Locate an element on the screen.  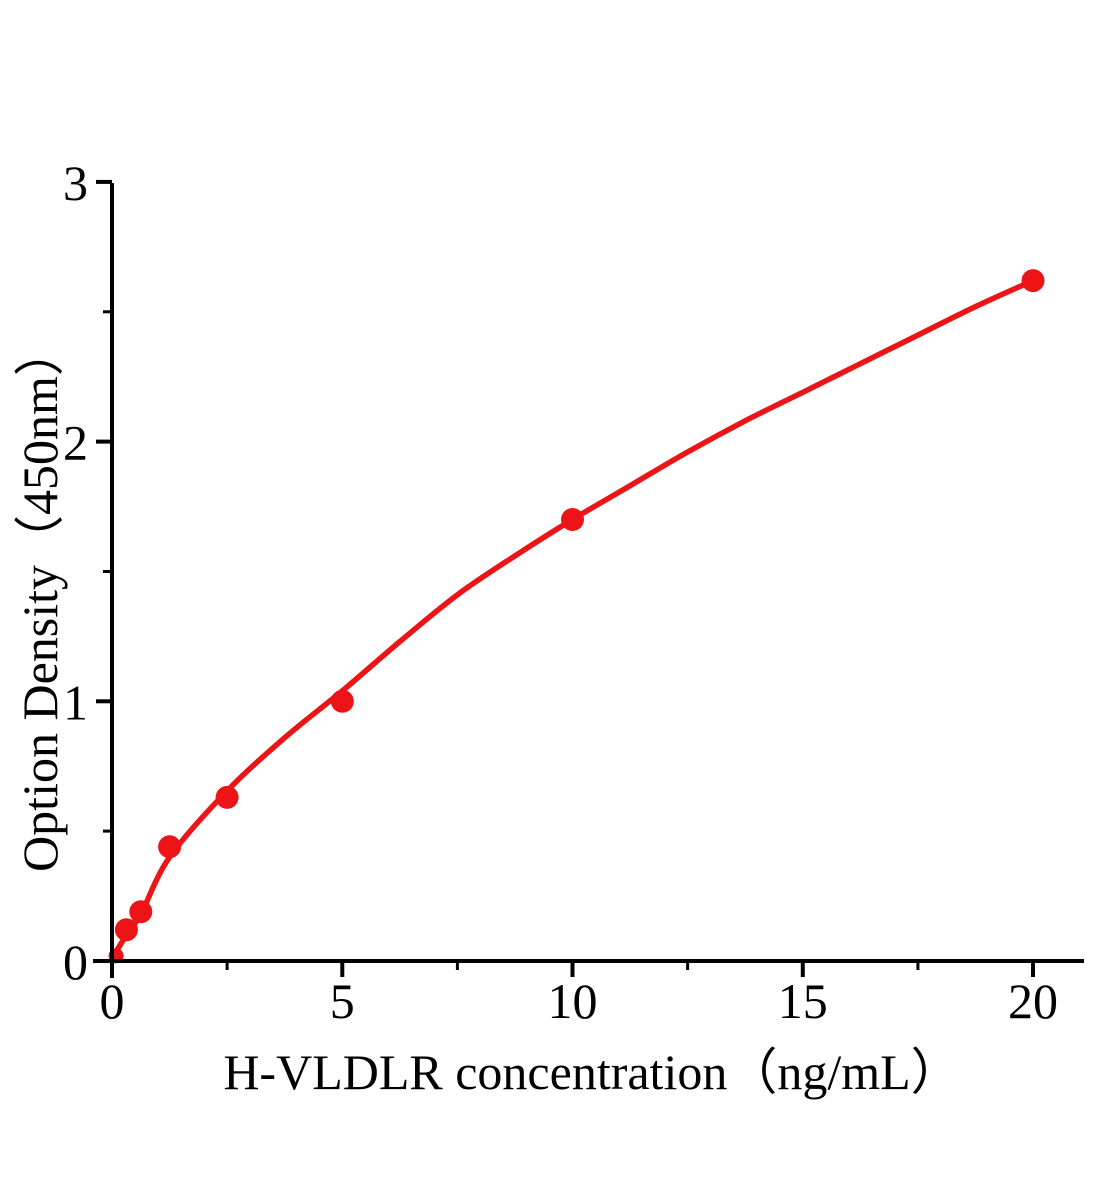
y-tick-label: 2 is located at coordinates (75, 443).